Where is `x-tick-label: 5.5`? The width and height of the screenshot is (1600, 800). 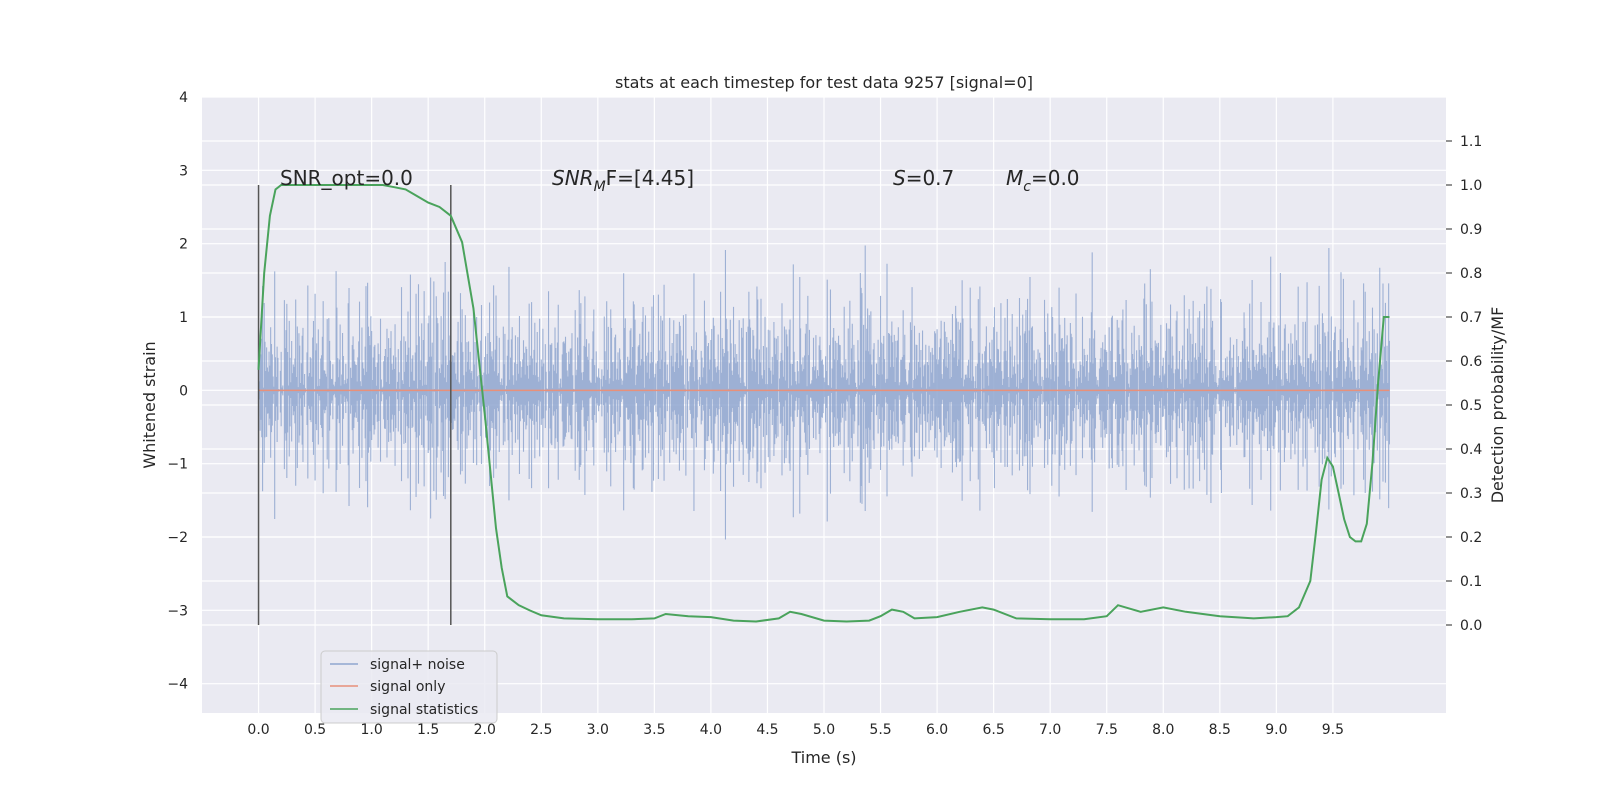 x-tick-label: 5.5 is located at coordinates (880, 730).